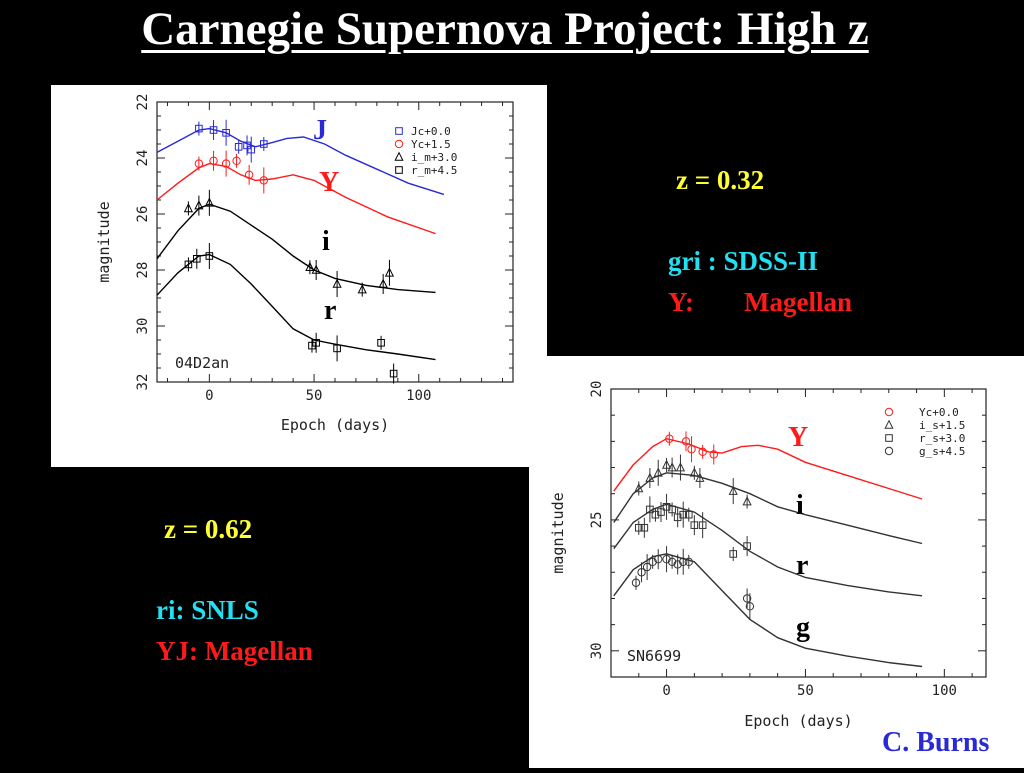 Image resolution: width=1024 pixels, height=773 pixels. What do you see at coordinates (296, 307) in the screenshot?
I see `series-line-r_m+4.5` at bounding box center [296, 307].